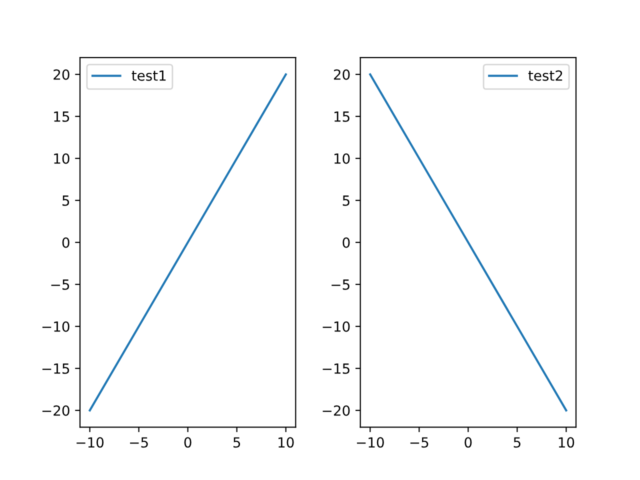 The image size is (640, 480). What do you see at coordinates (545, 75) in the screenshot?
I see `legend-label: test2` at bounding box center [545, 75].